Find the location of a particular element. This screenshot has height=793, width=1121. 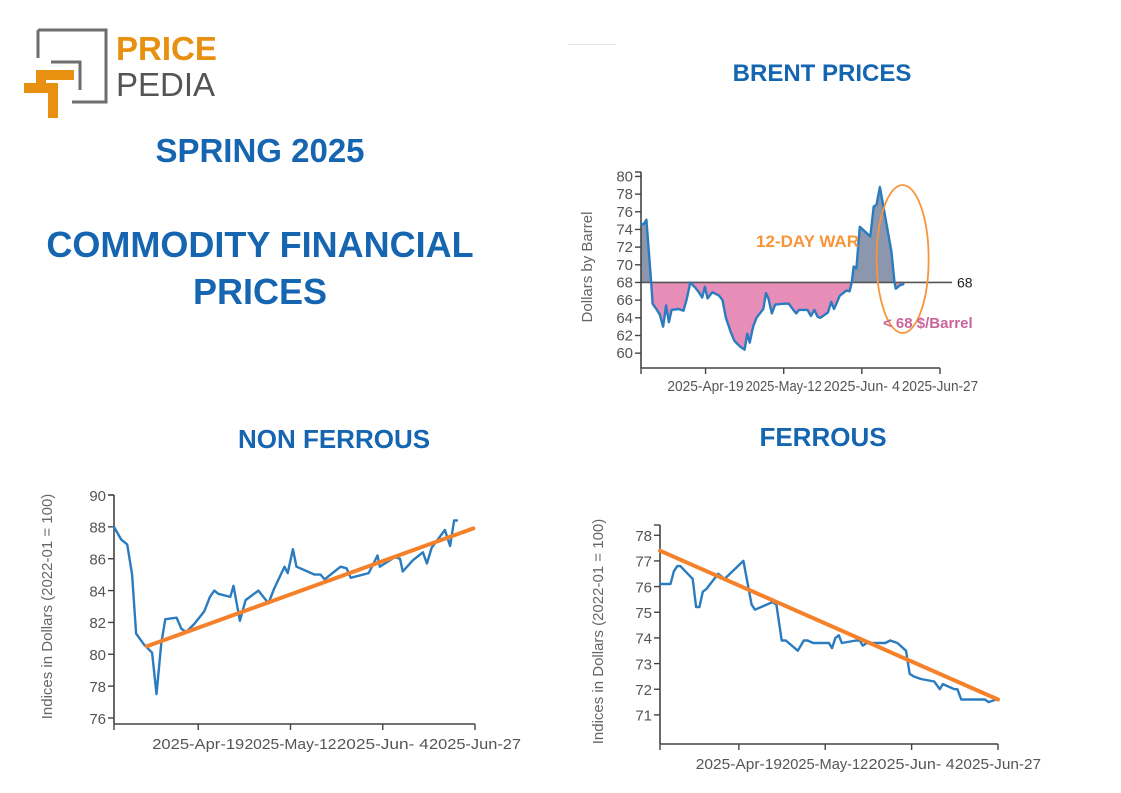

y-tick-label: 70 is located at coordinates (624, 265).